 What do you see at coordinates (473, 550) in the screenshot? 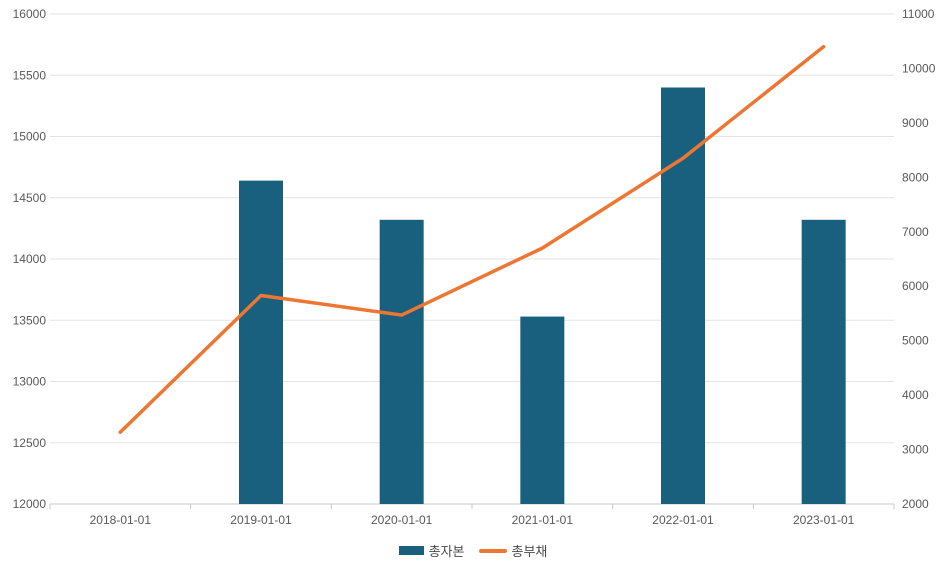
I see `chart-legend: 총자본 총부채` at bounding box center [473, 550].